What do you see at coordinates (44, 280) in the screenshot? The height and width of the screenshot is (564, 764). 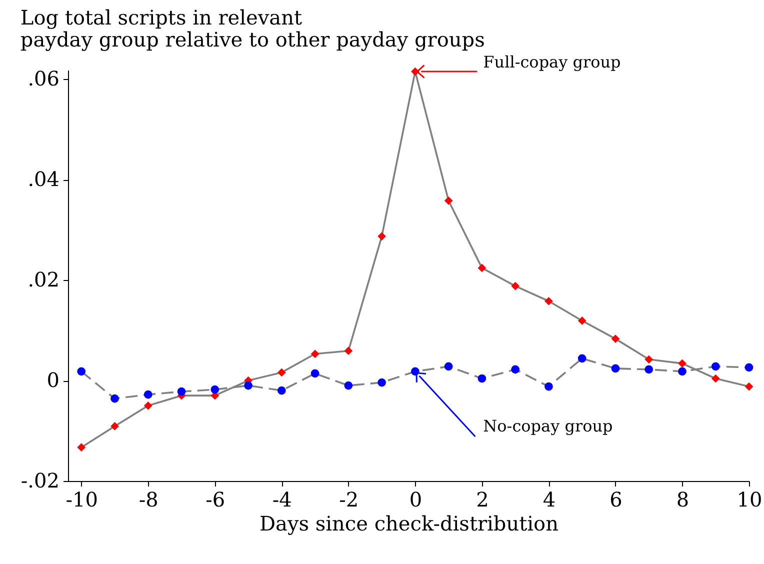 I see `y-tick-label: .02` at bounding box center [44, 280].